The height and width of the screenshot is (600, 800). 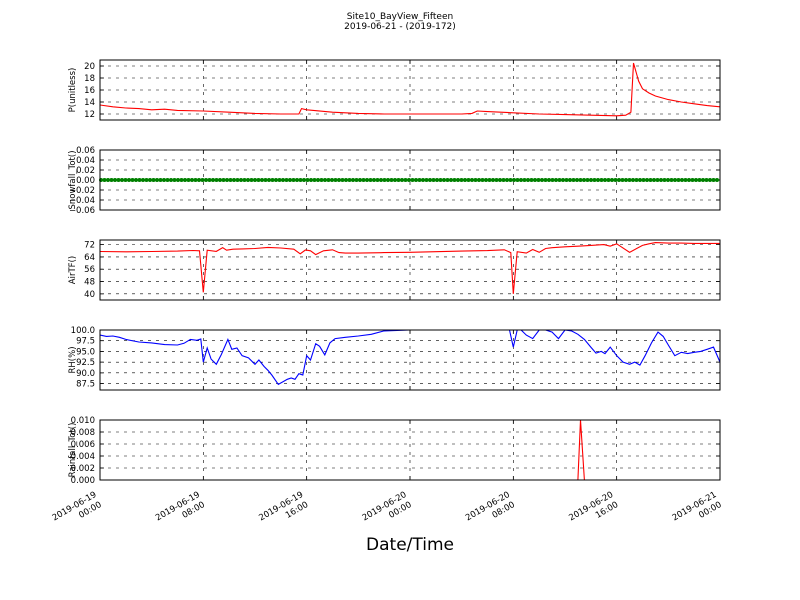 What do you see at coordinates (82, 211) in the screenshot?
I see `y-tick-label: −0.06` at bounding box center [82, 211].